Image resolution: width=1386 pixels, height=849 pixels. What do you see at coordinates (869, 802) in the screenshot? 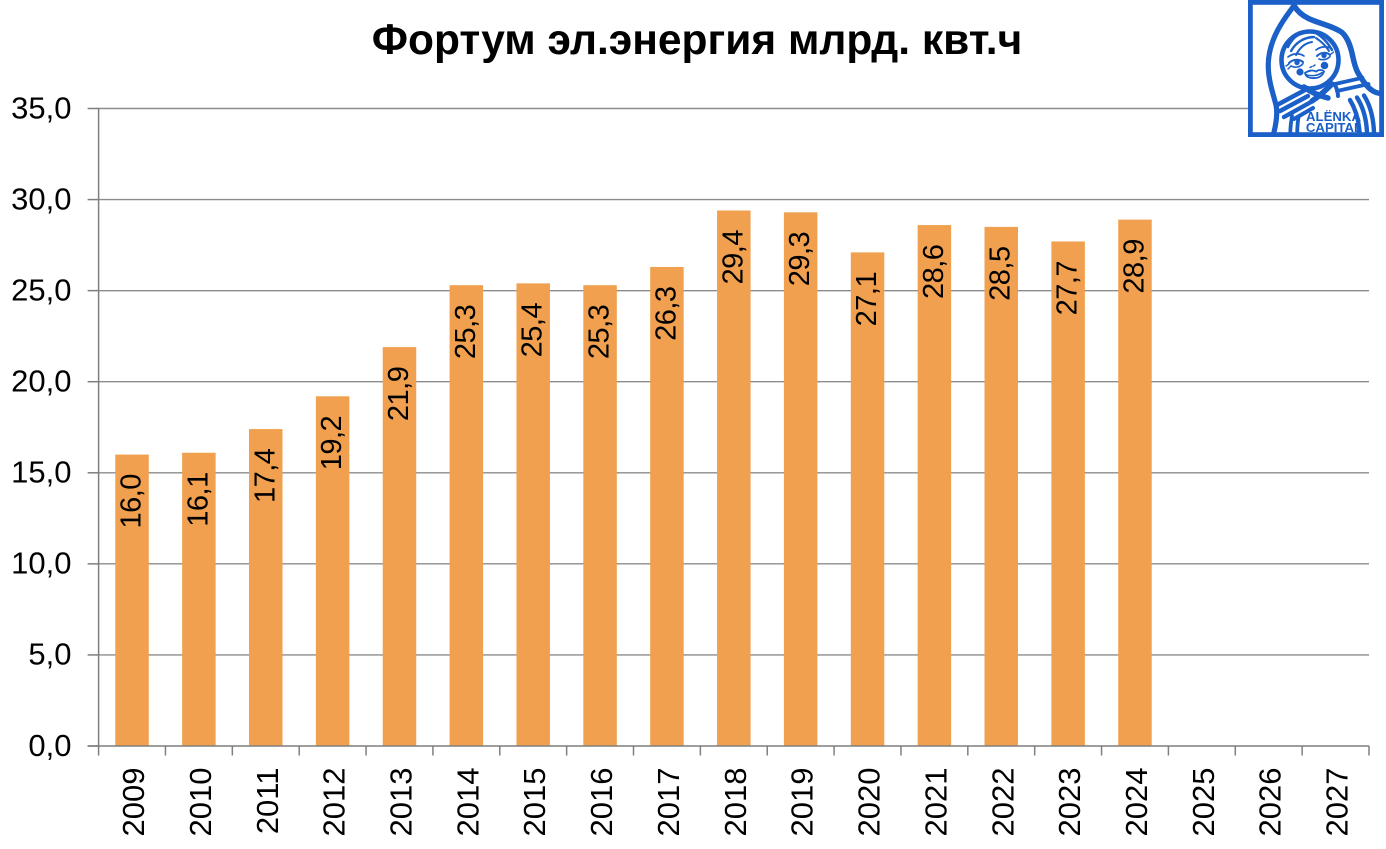
I see `svg-text: 2020` at bounding box center [869, 802].